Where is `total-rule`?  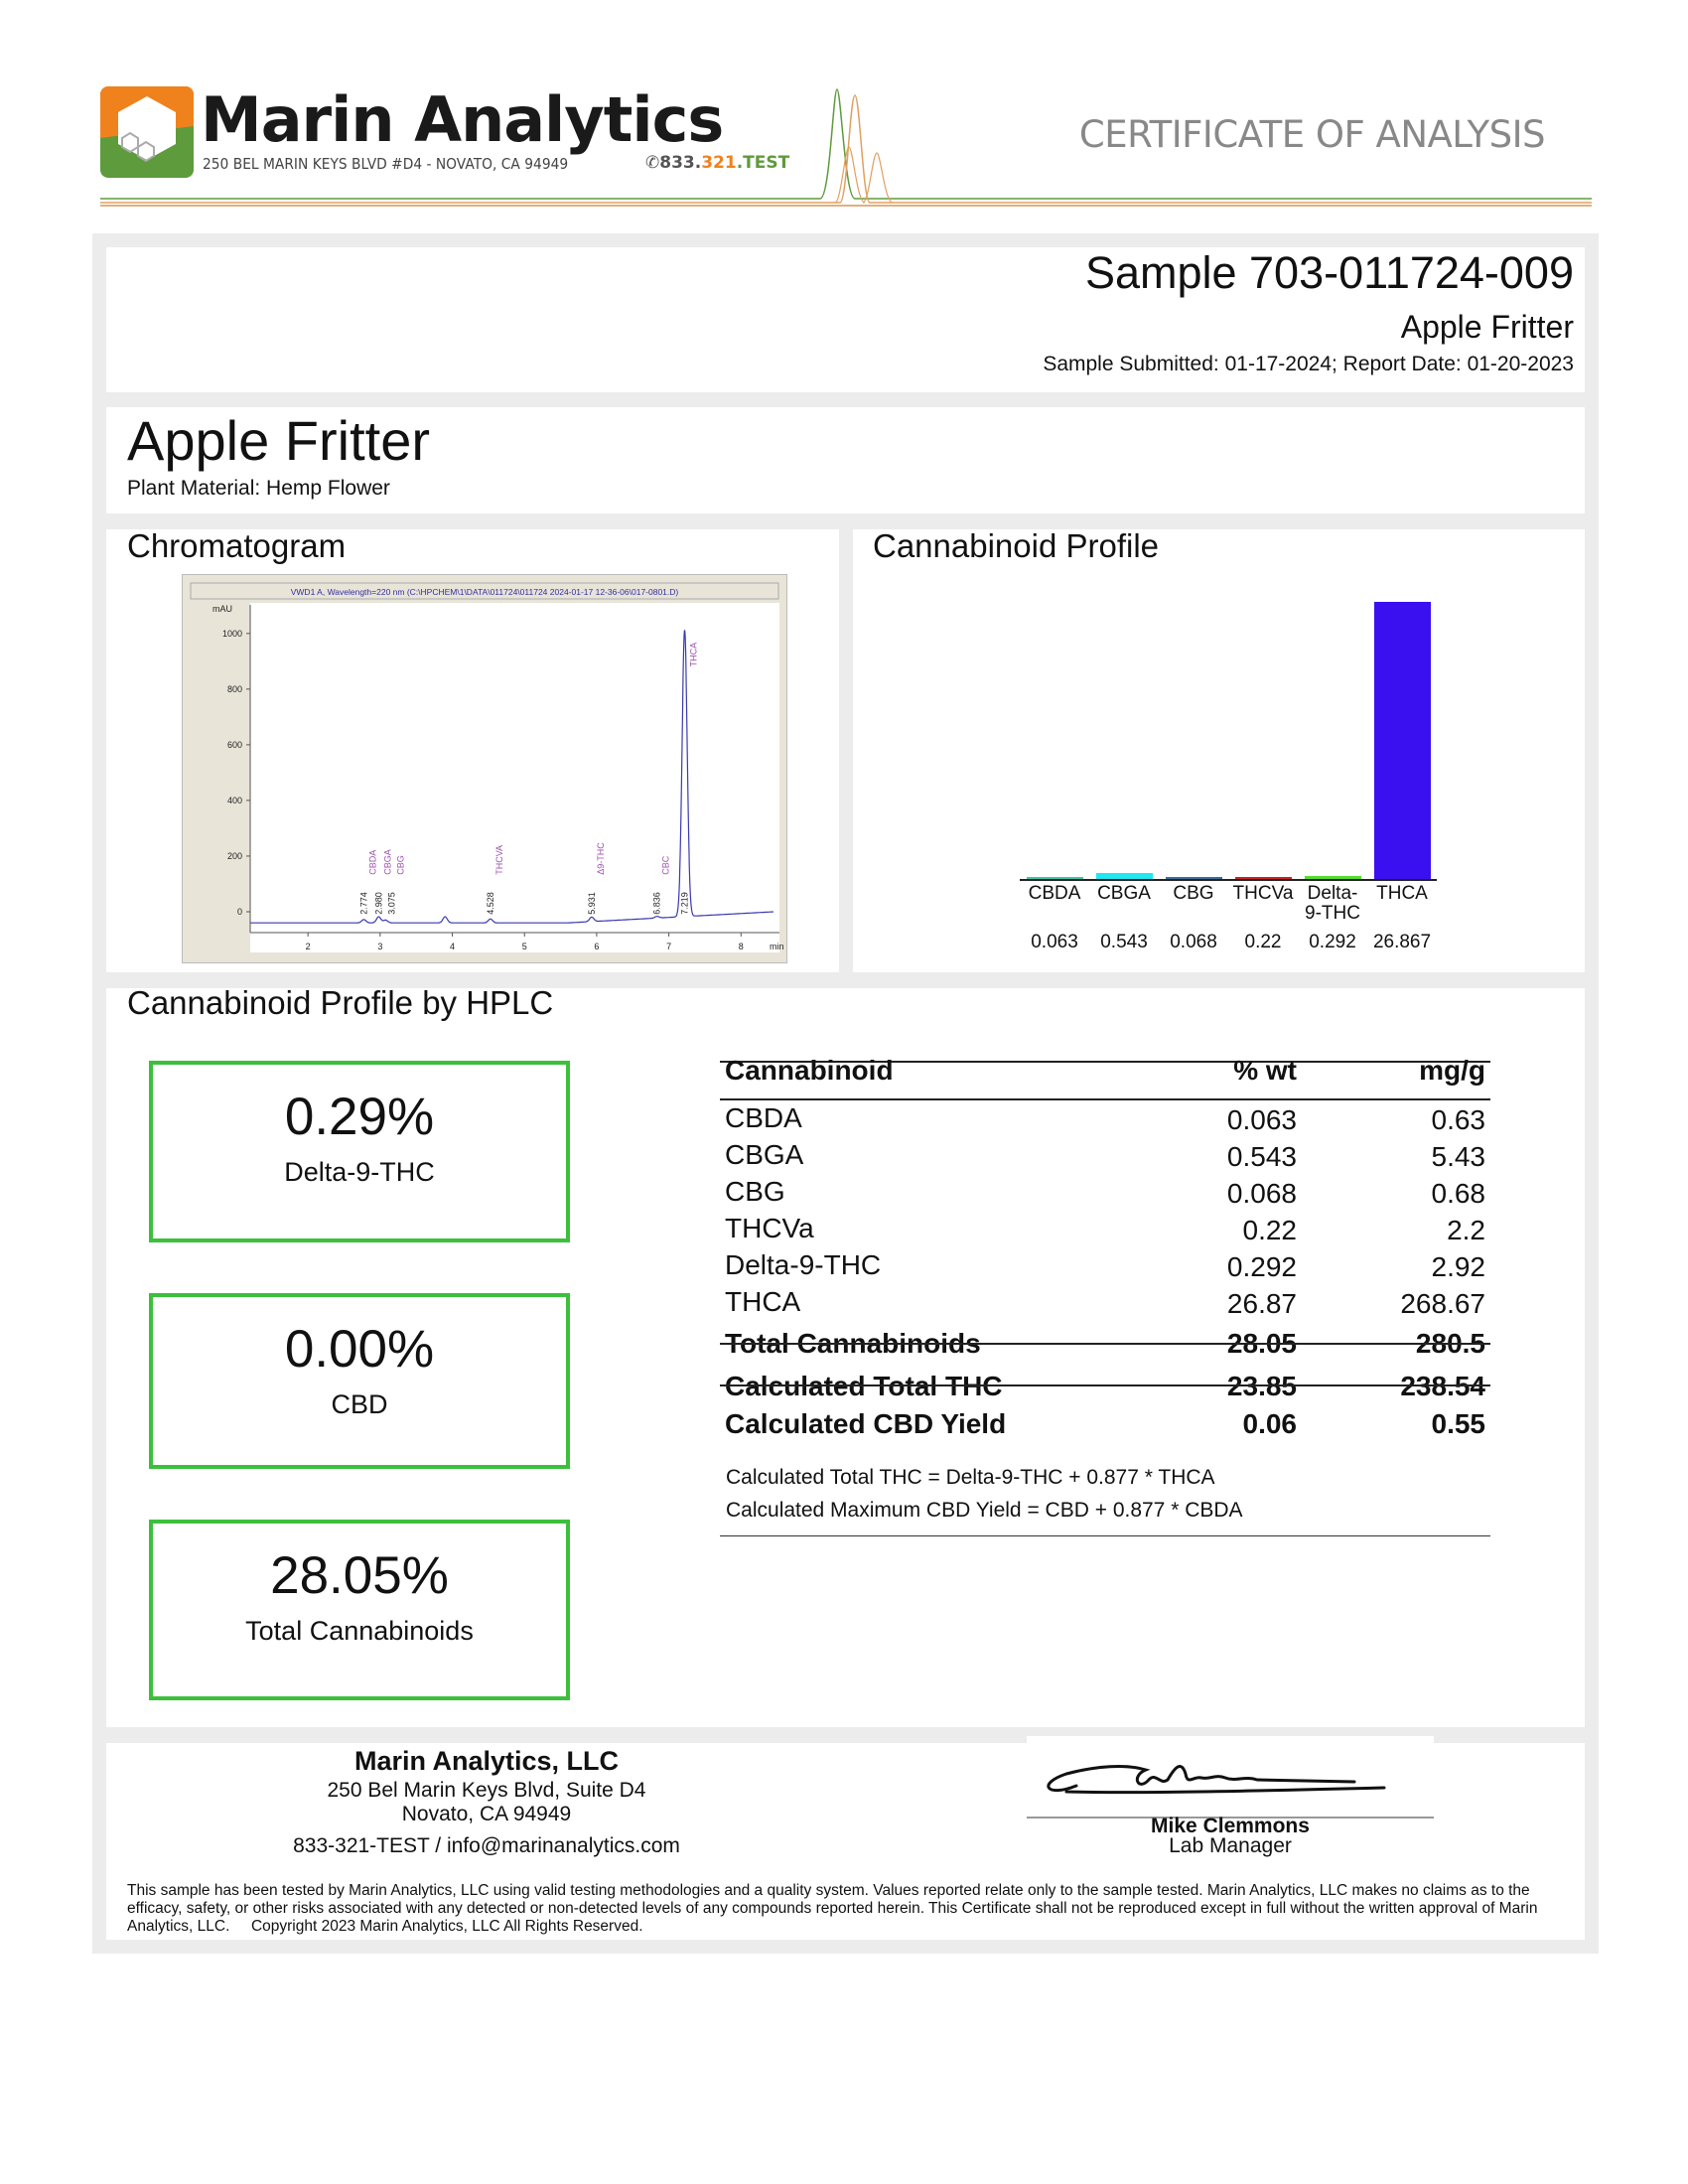 total-rule is located at coordinates (1105, 1344).